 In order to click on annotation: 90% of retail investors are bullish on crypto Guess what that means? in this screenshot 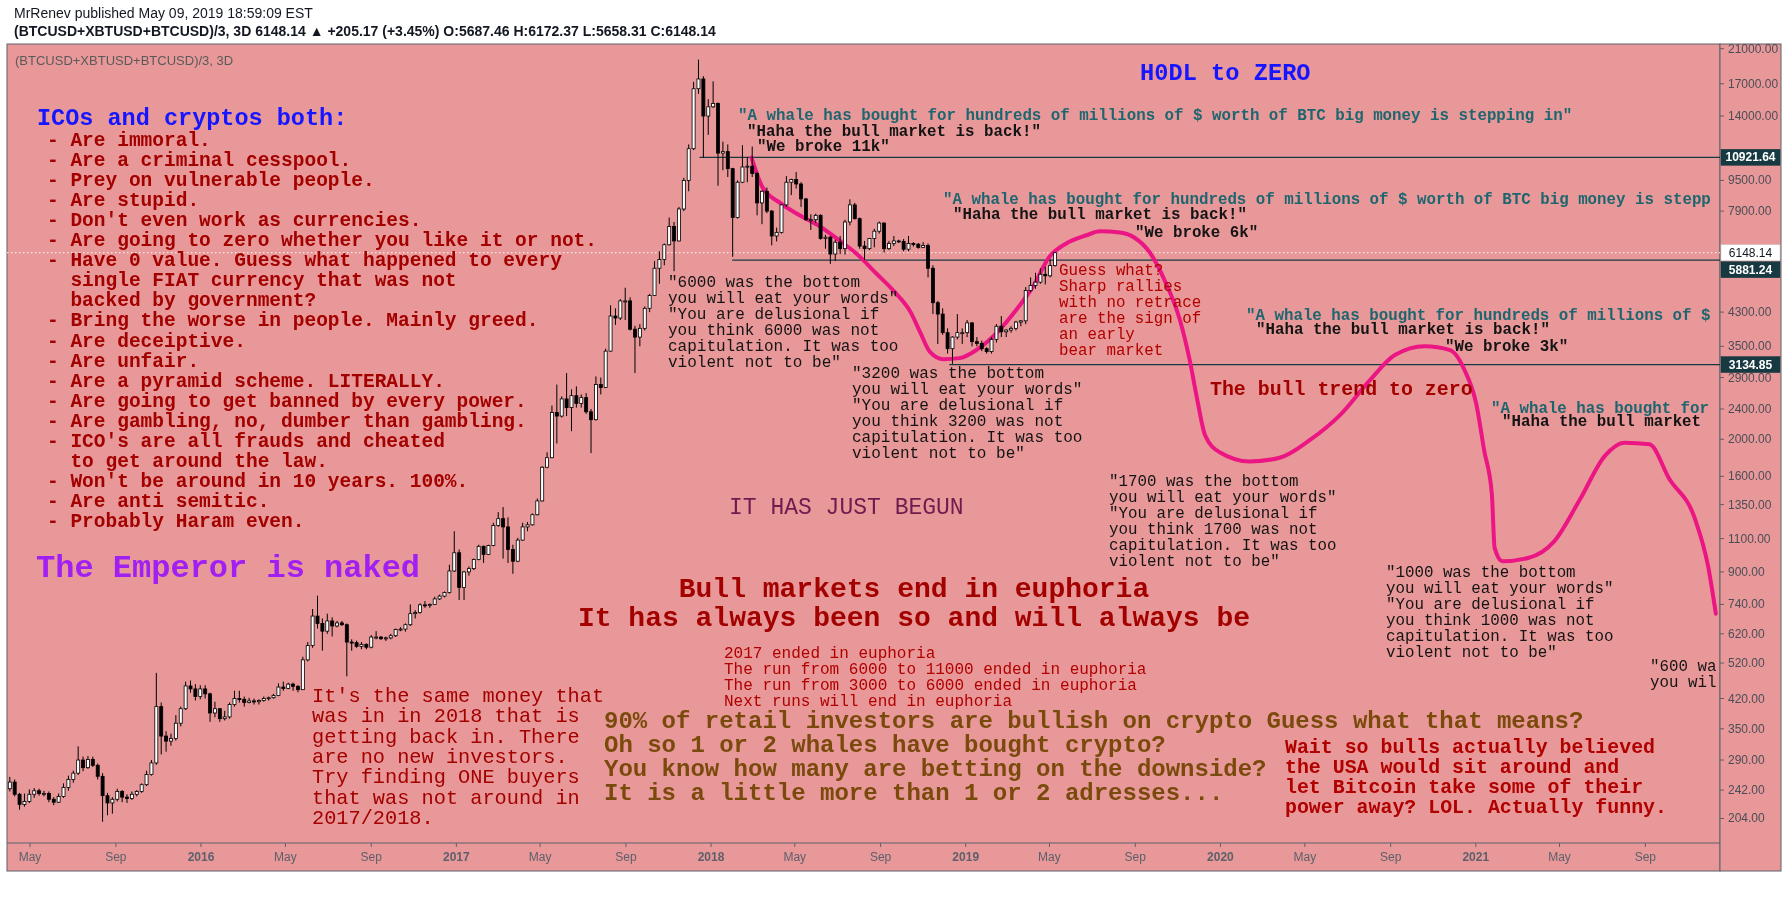, I will do `click(1094, 721)`.